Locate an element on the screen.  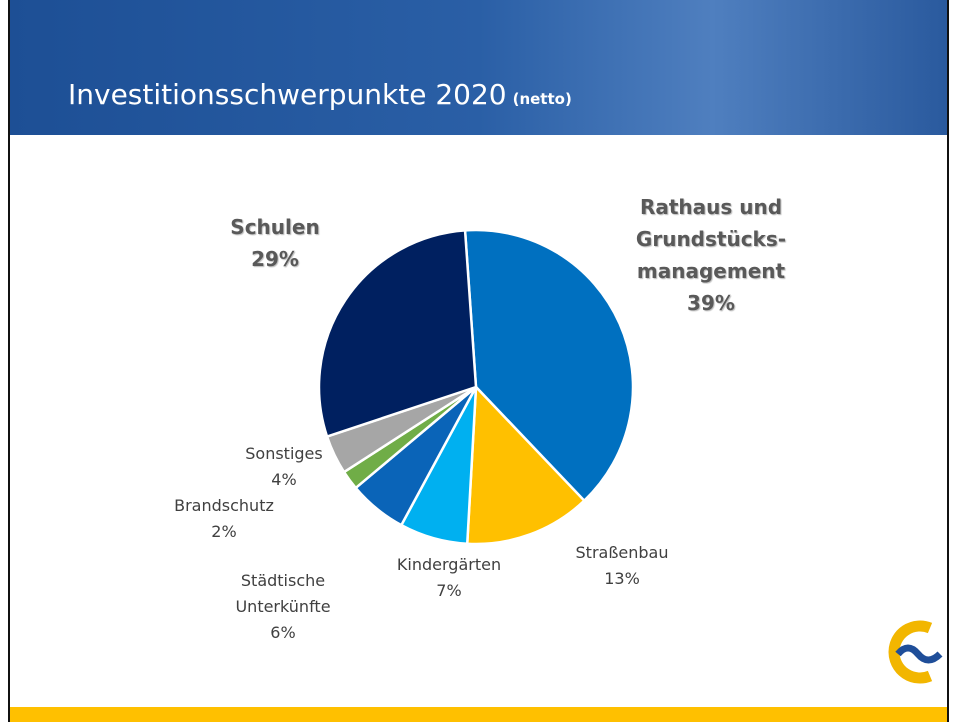
category: Städtische Unterkünfte is located at coordinates (283, 593).